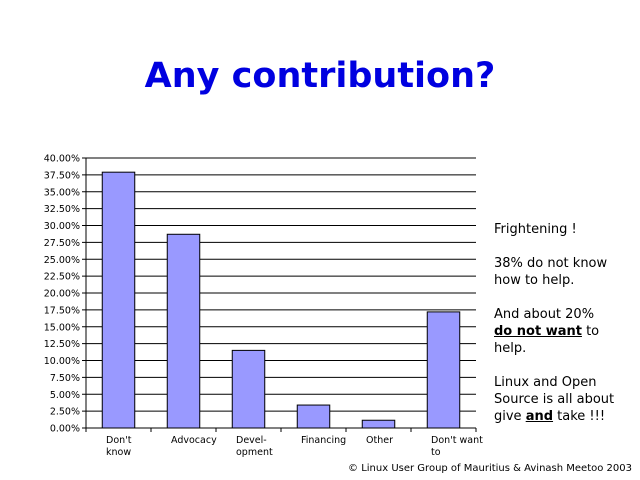 The width and height of the screenshot is (640, 480). I want to click on category-label: Advocacy, so click(194, 440).